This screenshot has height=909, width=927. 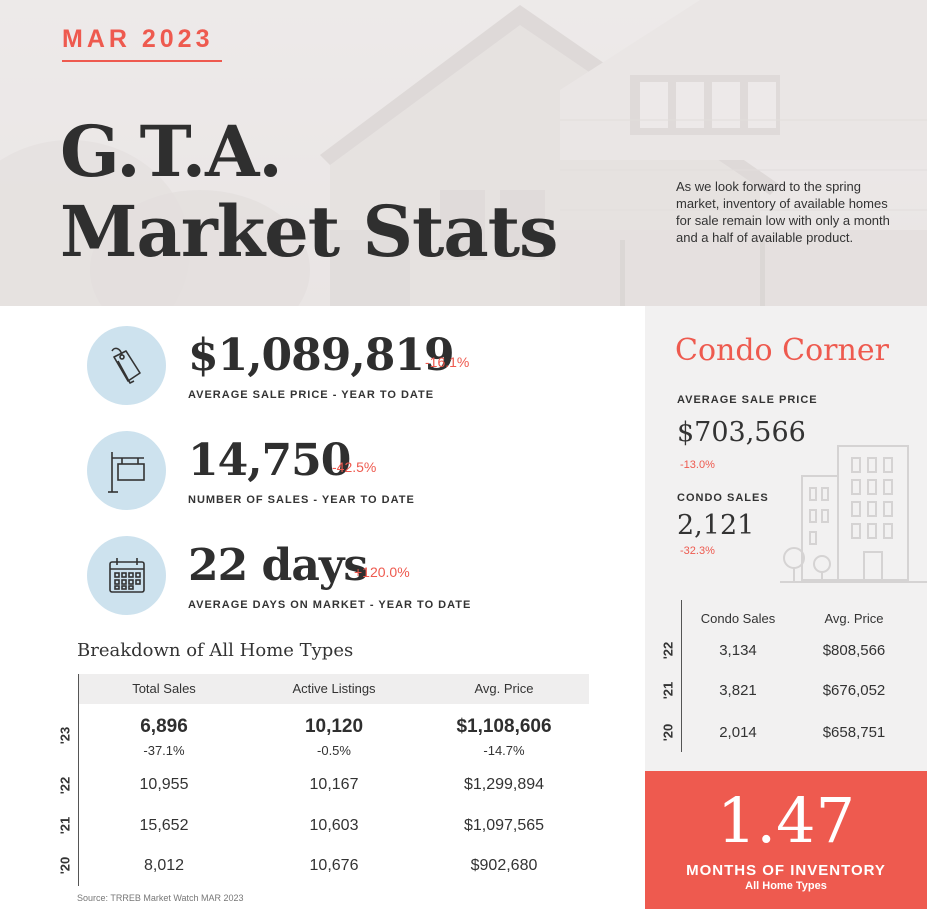 I want to click on months-of-inventory-label: MONTHS OF INVENTORY, so click(x=786, y=870).